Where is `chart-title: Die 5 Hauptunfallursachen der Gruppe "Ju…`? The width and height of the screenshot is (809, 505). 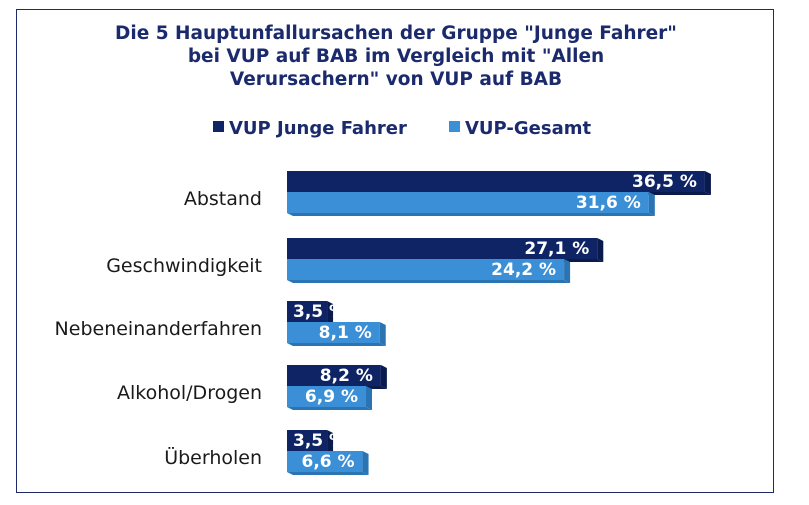 chart-title: Die 5 Hauptunfallursachen der Gruppe "Ju… is located at coordinates (396, 56).